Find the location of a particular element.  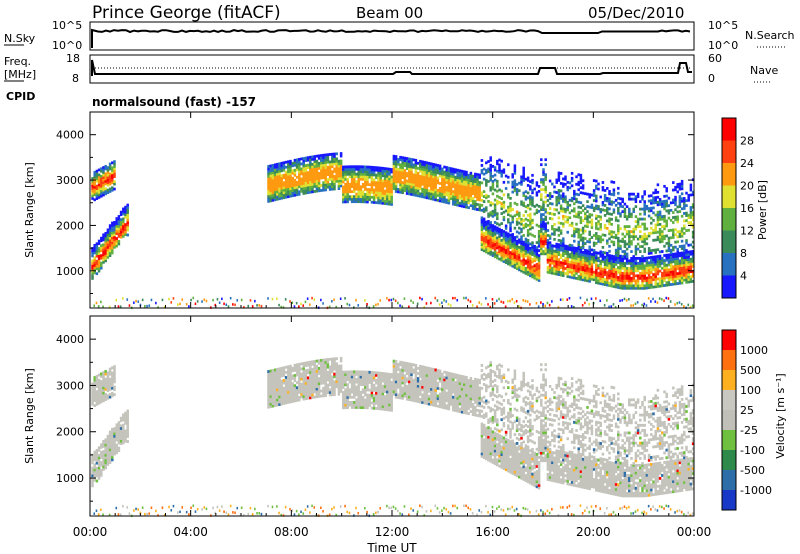

velocity-speckle is located at coordinates (230, 506).